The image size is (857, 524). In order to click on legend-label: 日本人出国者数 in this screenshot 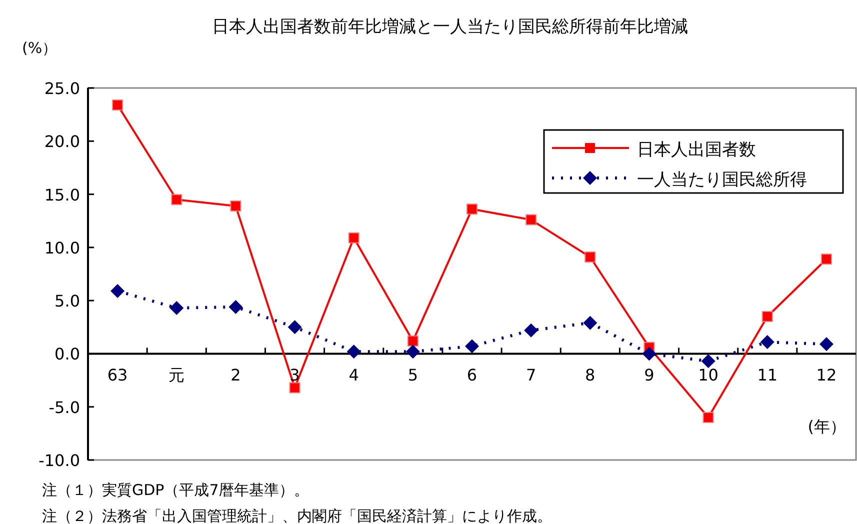, I will do `click(696, 150)`.